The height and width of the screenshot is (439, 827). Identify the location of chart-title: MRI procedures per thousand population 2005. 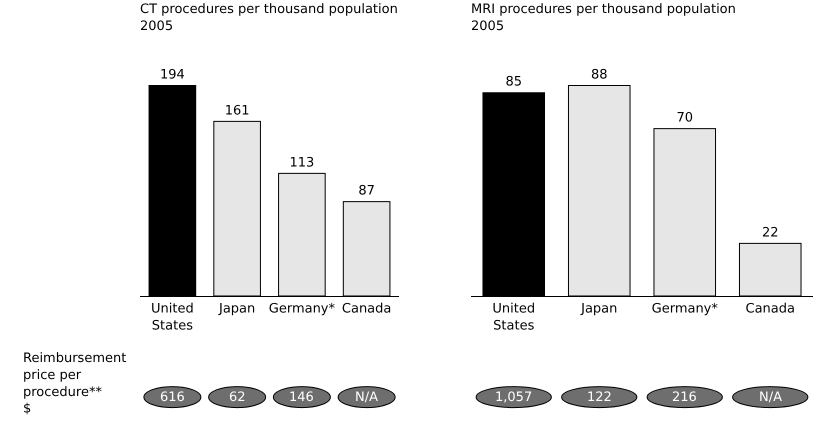
(603, 18).